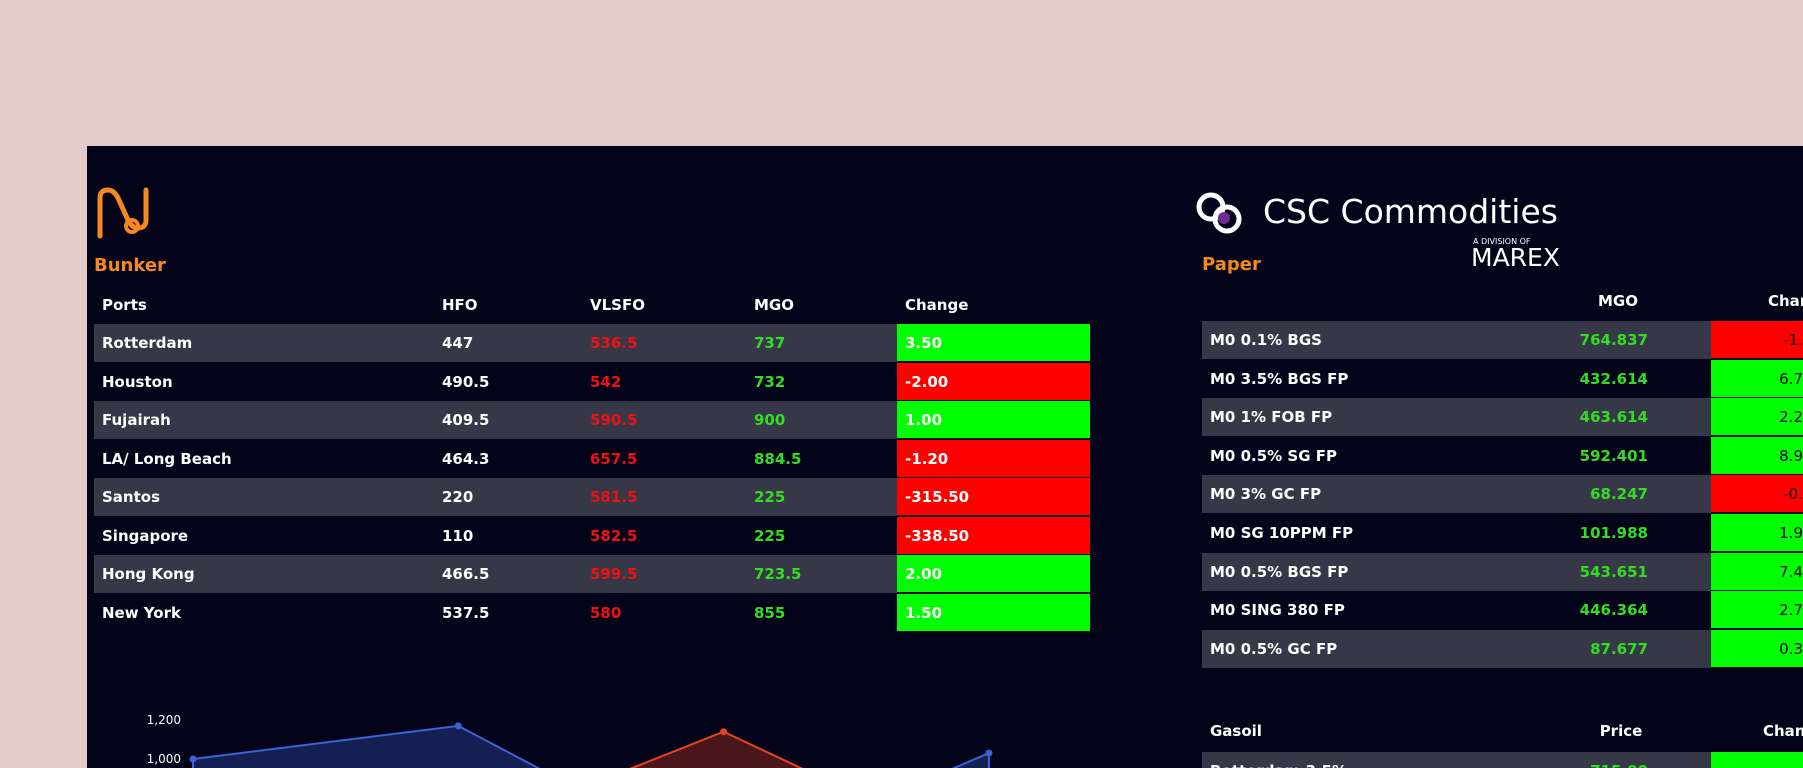 The width and height of the screenshot is (1803, 768). Describe the element at coordinates (778, 458) in the screenshot. I see `price-cell: 884.5` at that location.